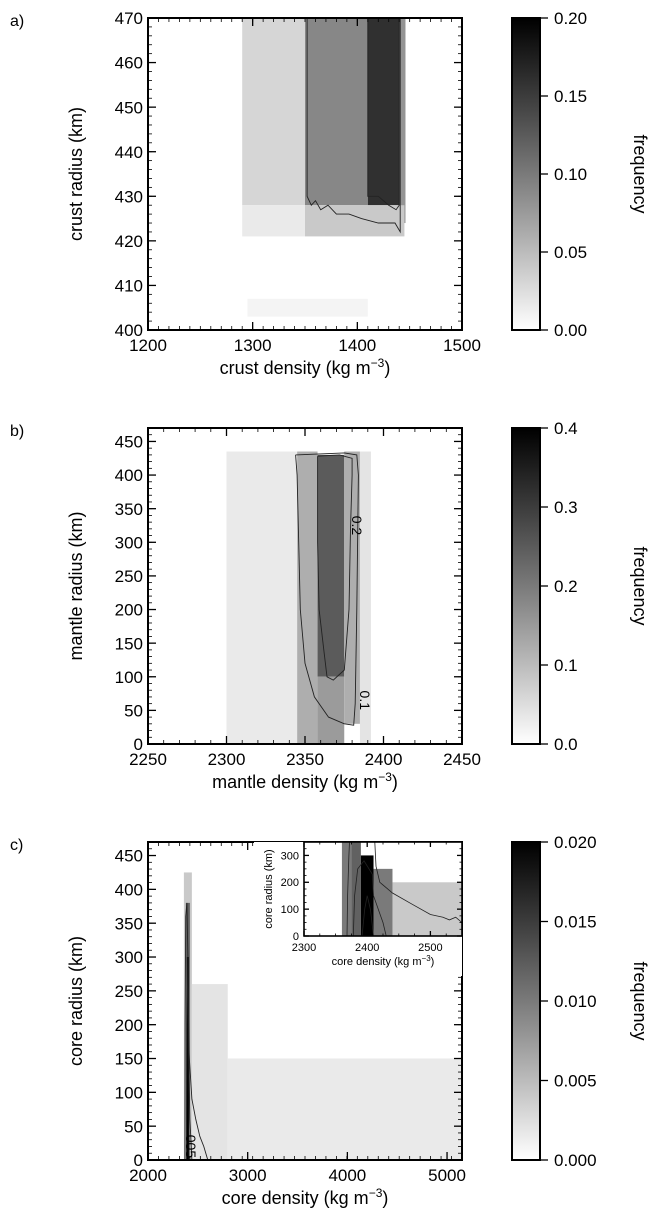  I want to click on inset-y-tick-label: 100, so click(290, 910).